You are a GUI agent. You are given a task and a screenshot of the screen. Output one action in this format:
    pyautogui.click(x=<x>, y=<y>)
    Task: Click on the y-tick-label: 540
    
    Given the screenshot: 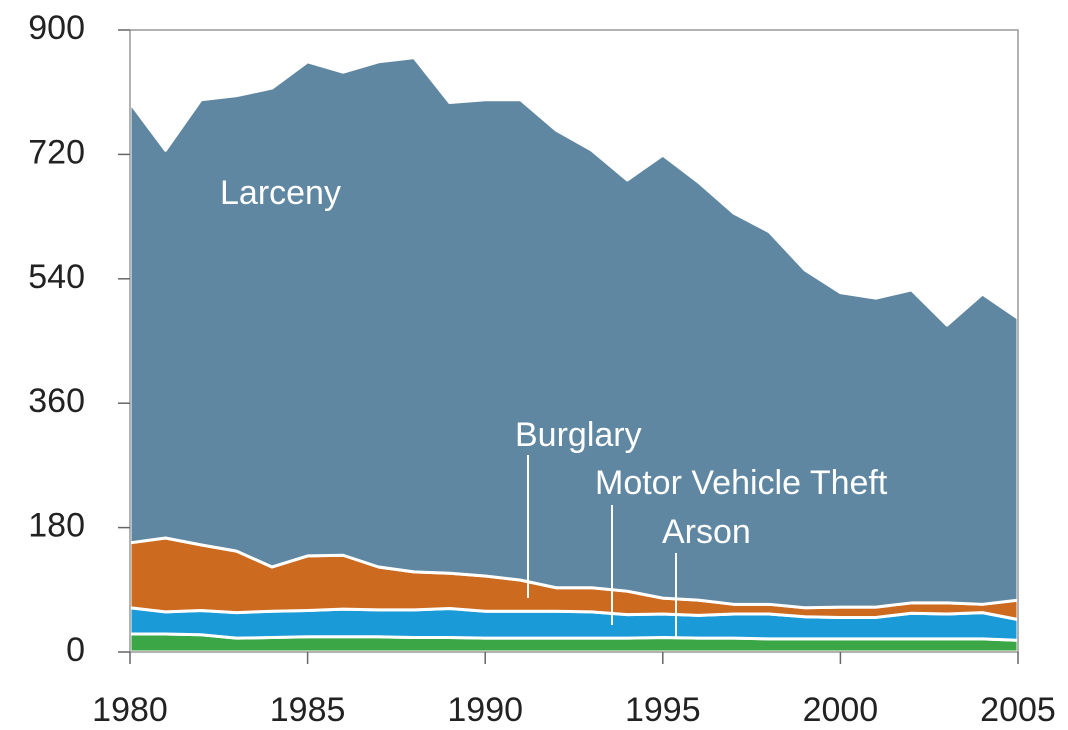 What is the action you would take?
    pyautogui.click(x=56, y=277)
    